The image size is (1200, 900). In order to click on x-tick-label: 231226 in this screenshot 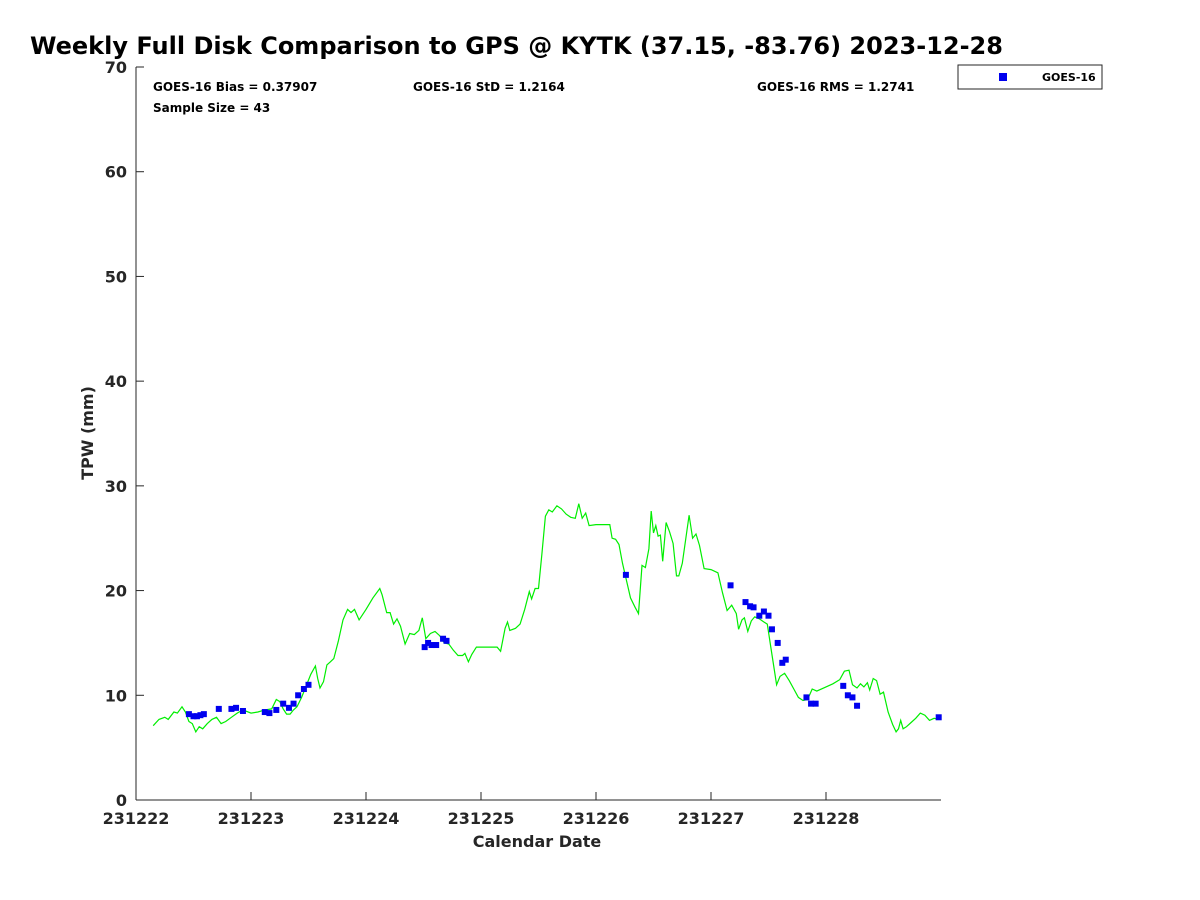, I will do `click(596, 818)`.